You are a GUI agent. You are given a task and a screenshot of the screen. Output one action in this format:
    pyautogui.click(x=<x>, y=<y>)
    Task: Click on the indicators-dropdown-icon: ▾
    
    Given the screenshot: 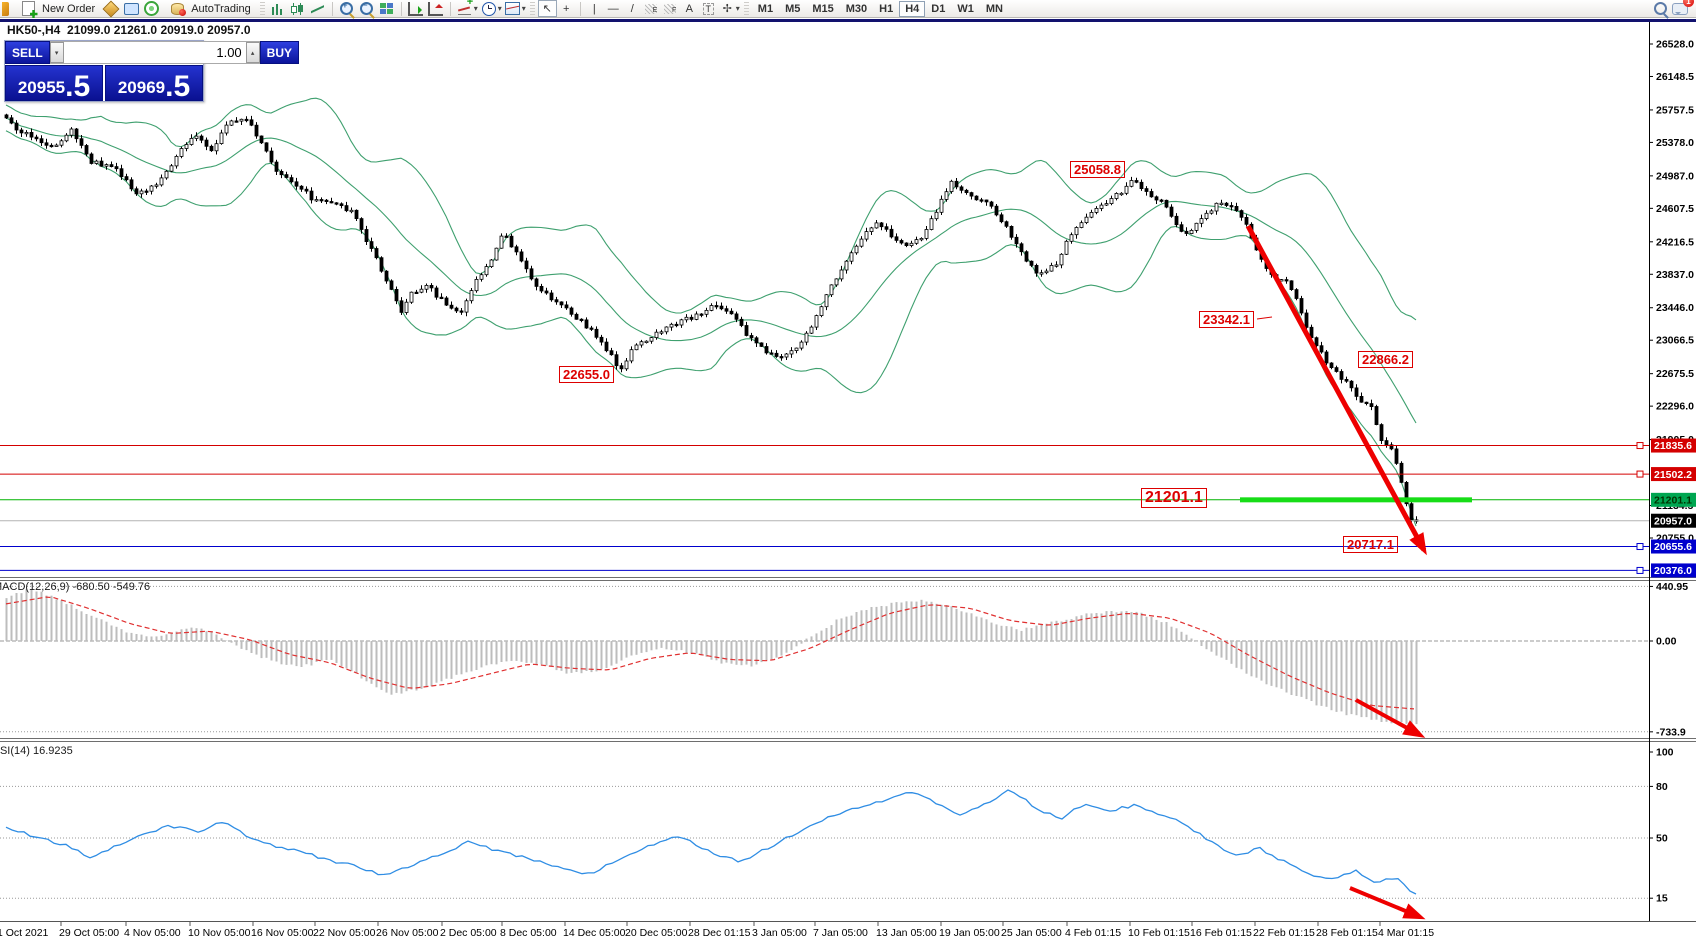 What is the action you would take?
    pyautogui.click(x=475, y=8)
    